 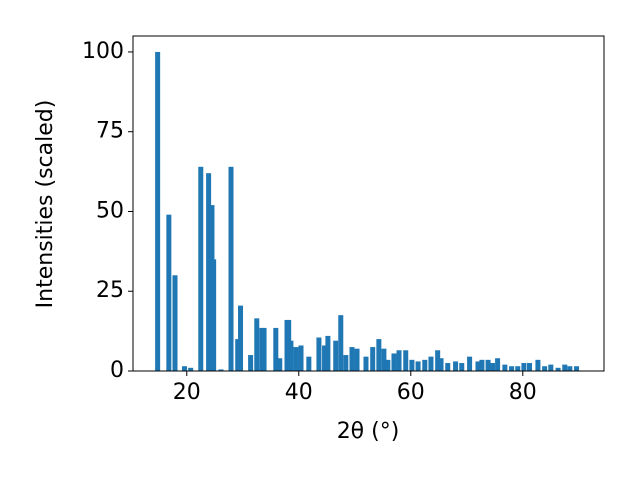 What do you see at coordinates (45, 204) in the screenshot?
I see `y-axis-label: Intensities (scaled)` at bounding box center [45, 204].